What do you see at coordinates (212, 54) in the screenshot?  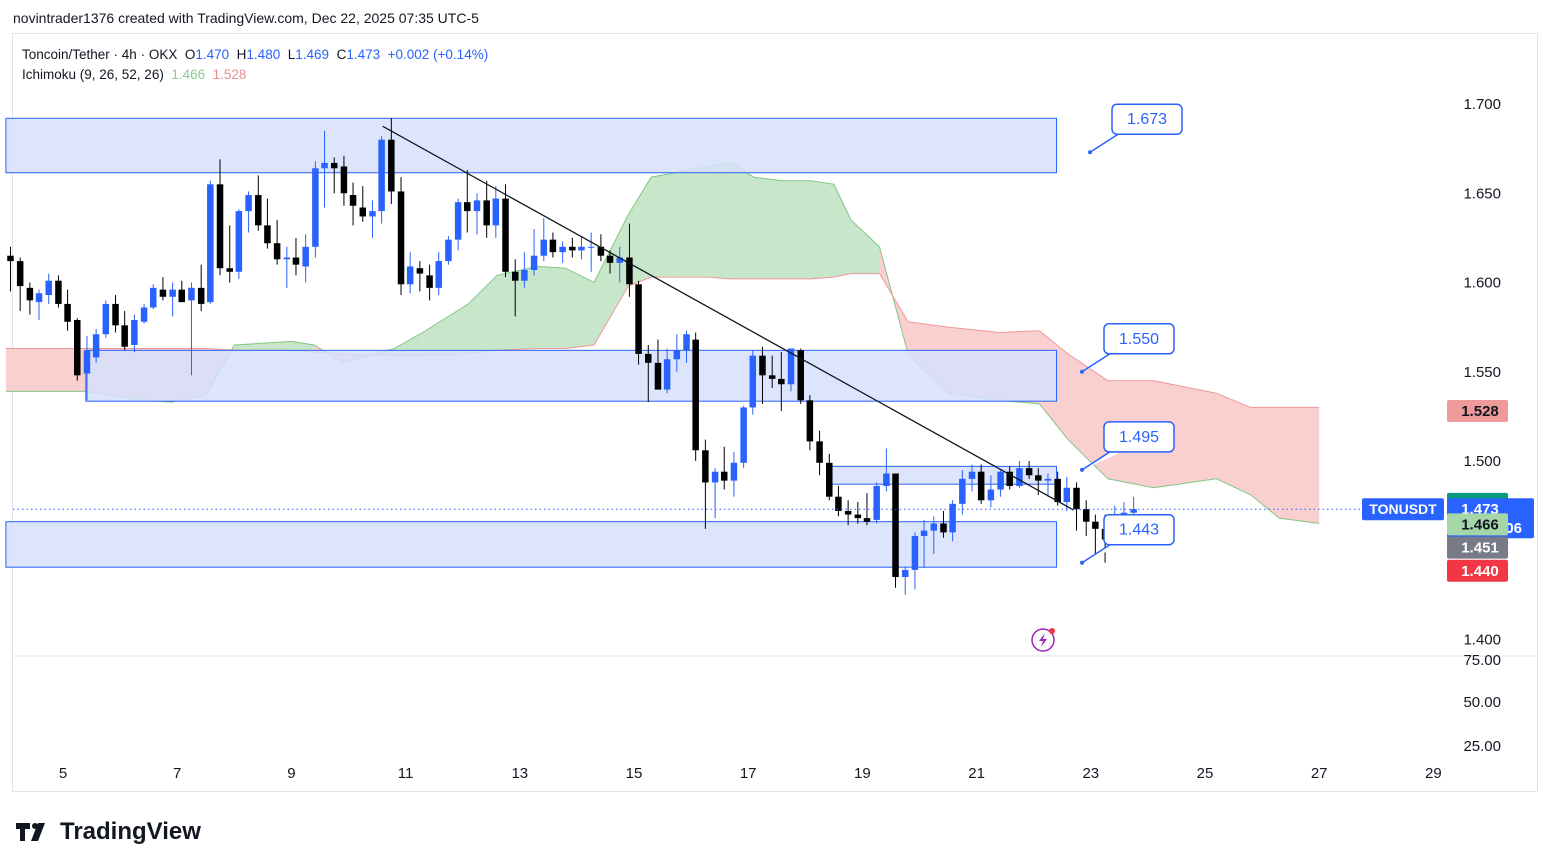 I see `legend-open: 1.470` at bounding box center [212, 54].